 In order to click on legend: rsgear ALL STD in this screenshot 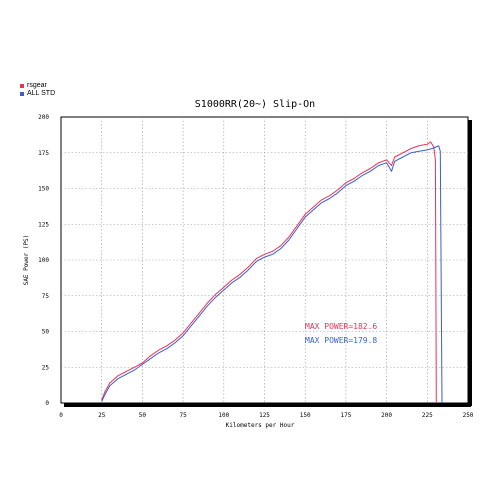, I will do `click(37, 90)`.